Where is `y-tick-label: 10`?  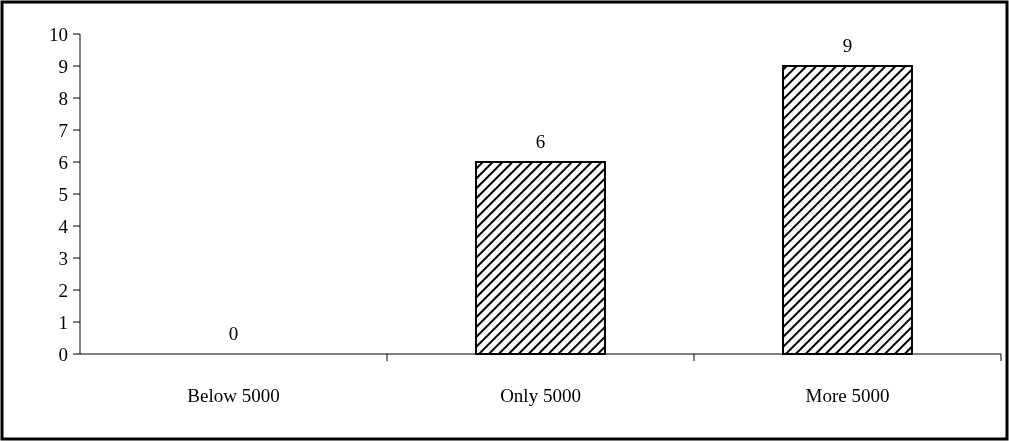
y-tick-label: 10 is located at coordinates (58, 34).